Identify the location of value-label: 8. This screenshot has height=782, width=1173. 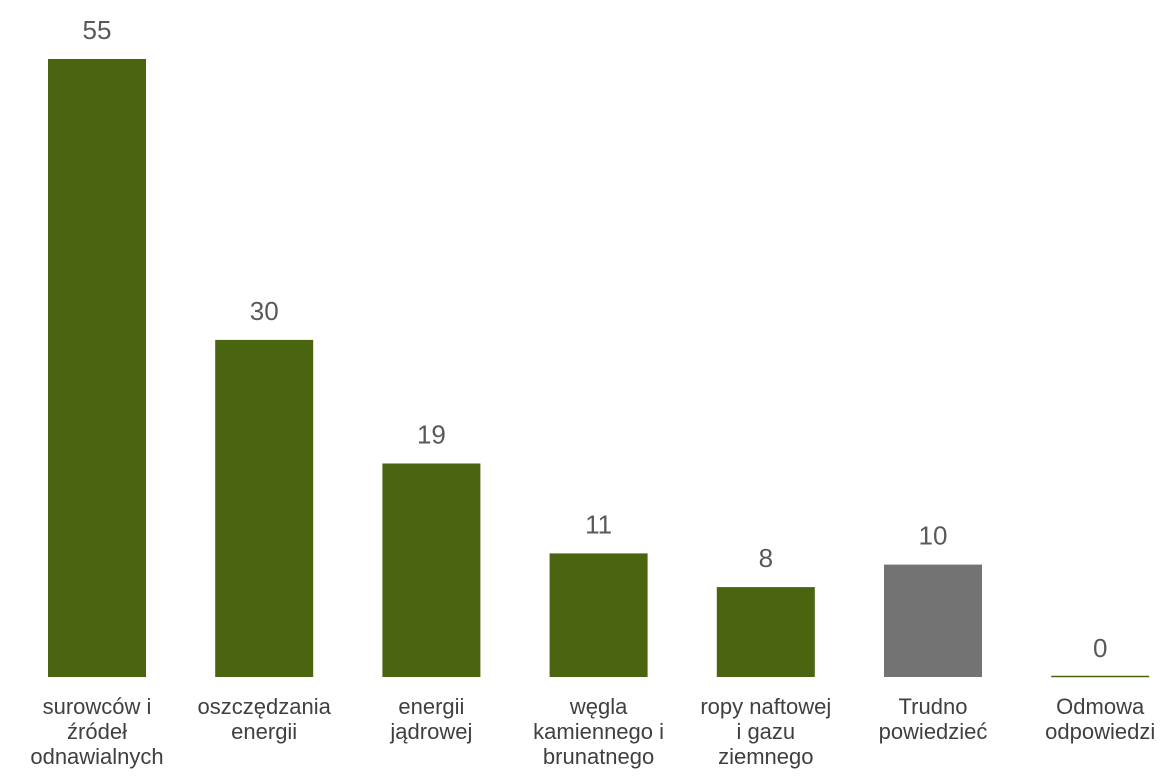
(766, 558).